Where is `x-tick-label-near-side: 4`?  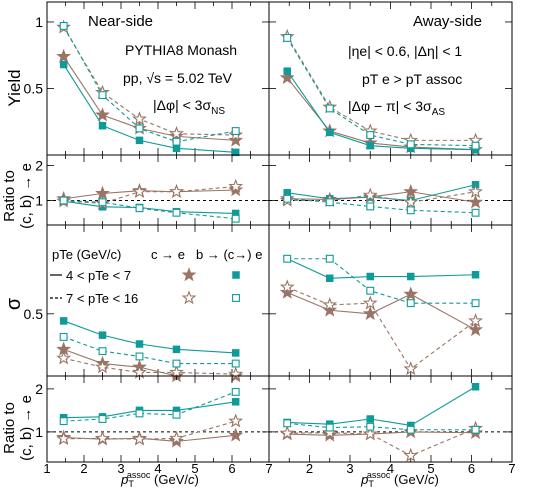
x-tick-label-near-side: 4 is located at coordinates (157, 468).